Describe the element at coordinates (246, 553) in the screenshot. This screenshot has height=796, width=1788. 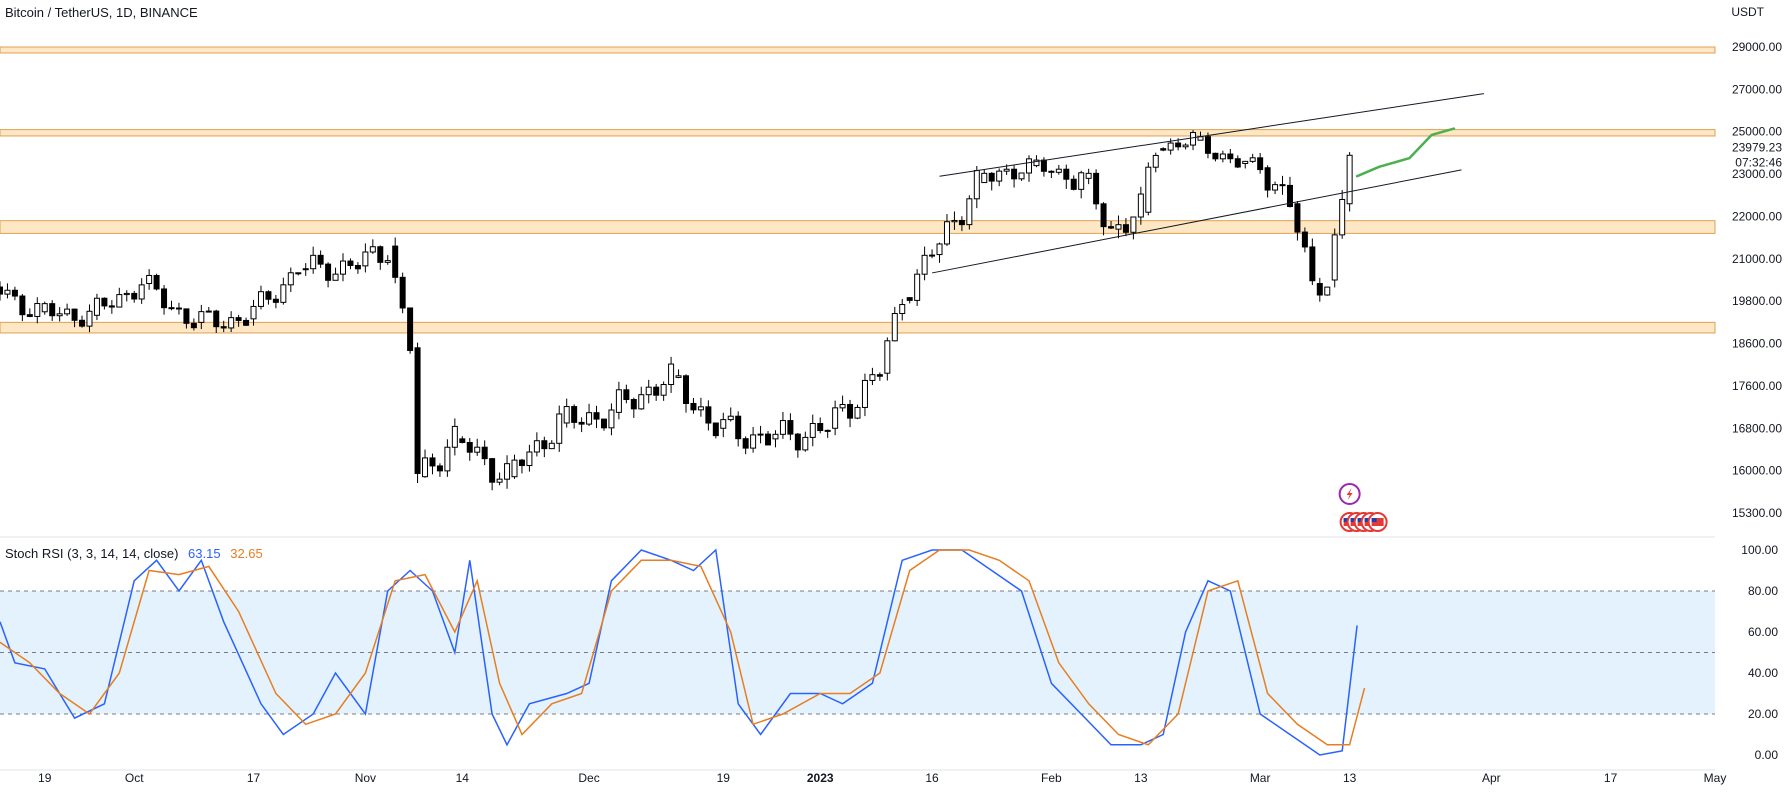
I see `stoch-rsi-d-value: 32.65` at that location.